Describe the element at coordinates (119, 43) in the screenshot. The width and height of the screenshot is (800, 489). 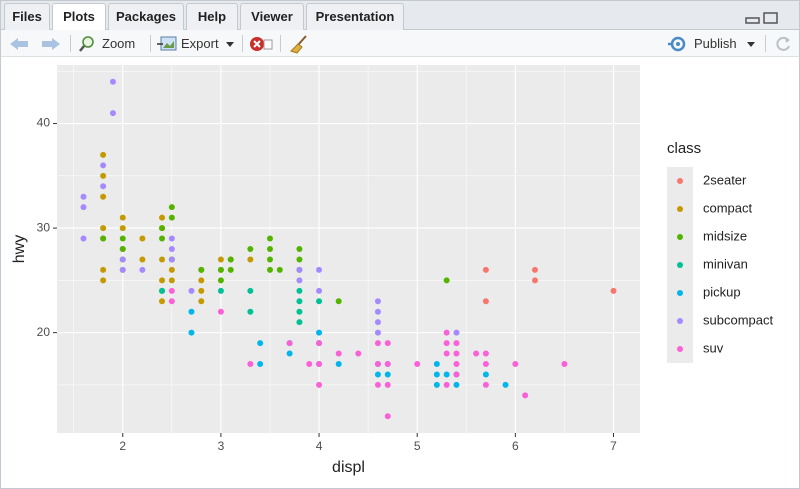
I see `zoom-button: Zoom` at that location.